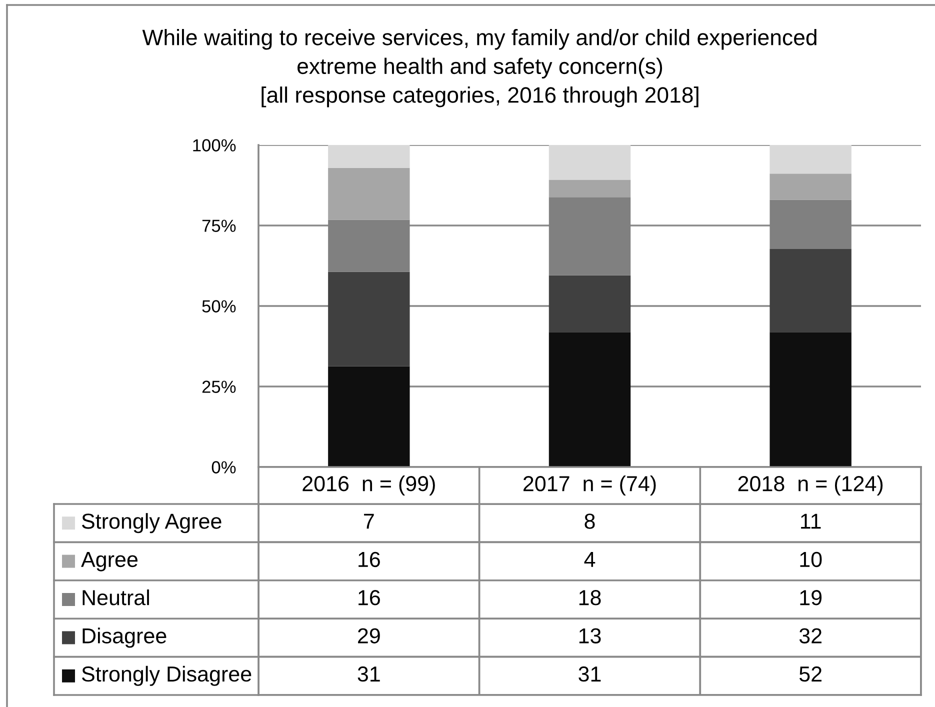 The height and width of the screenshot is (707, 935). What do you see at coordinates (810, 674) in the screenshot?
I see `data-label: 52` at bounding box center [810, 674].